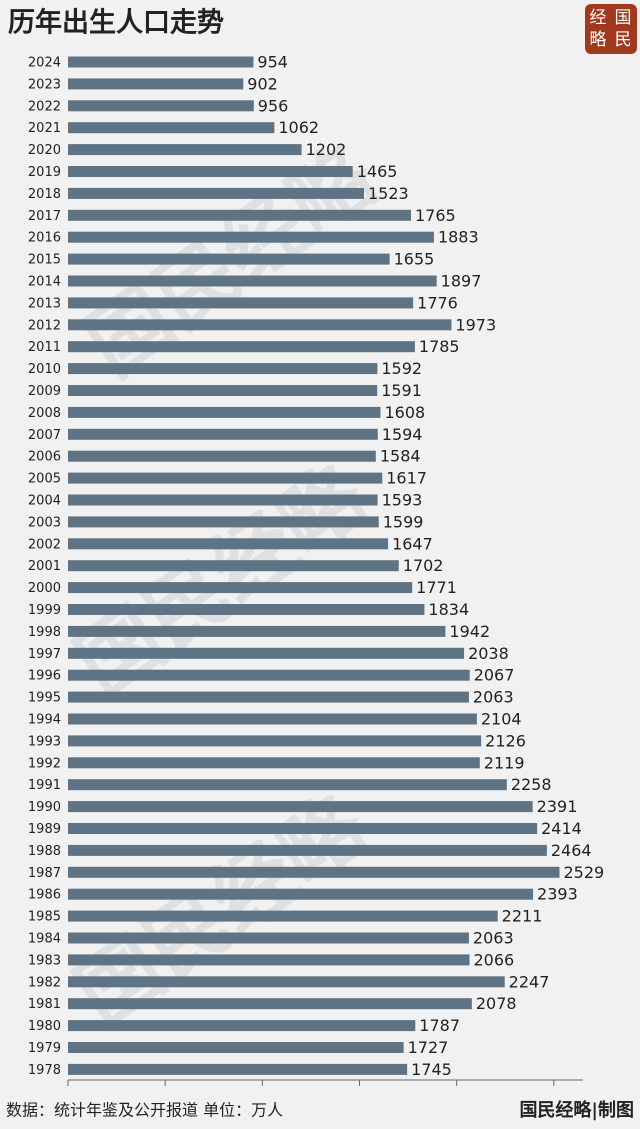 This screenshot has height=1129, width=640. What do you see at coordinates (406, 478) in the screenshot?
I see `value-label: 1617` at bounding box center [406, 478].